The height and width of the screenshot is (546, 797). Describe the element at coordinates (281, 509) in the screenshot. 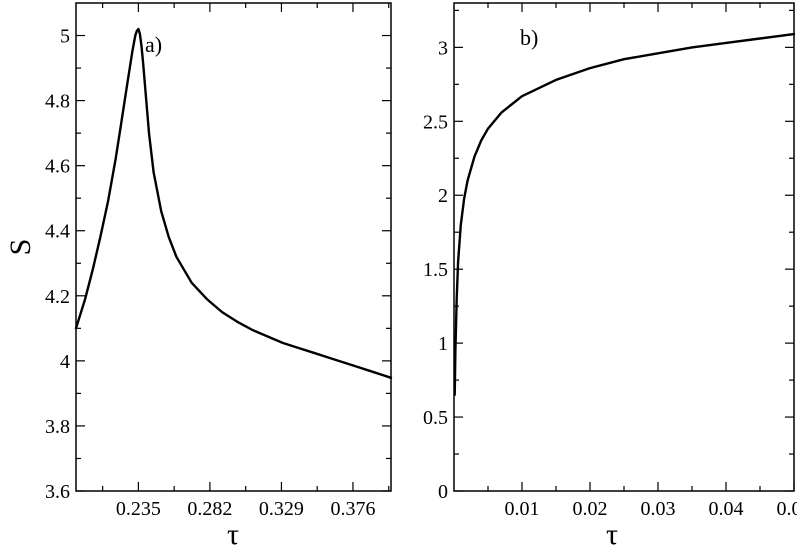

I see `panel-a-xtick-label: 0.329` at that location.